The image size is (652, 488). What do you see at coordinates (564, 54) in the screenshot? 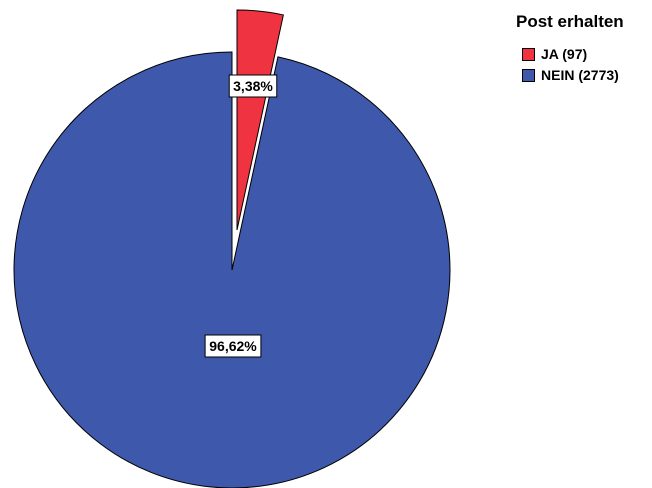
I see `legend-label-ja: JA (97)` at bounding box center [564, 54].